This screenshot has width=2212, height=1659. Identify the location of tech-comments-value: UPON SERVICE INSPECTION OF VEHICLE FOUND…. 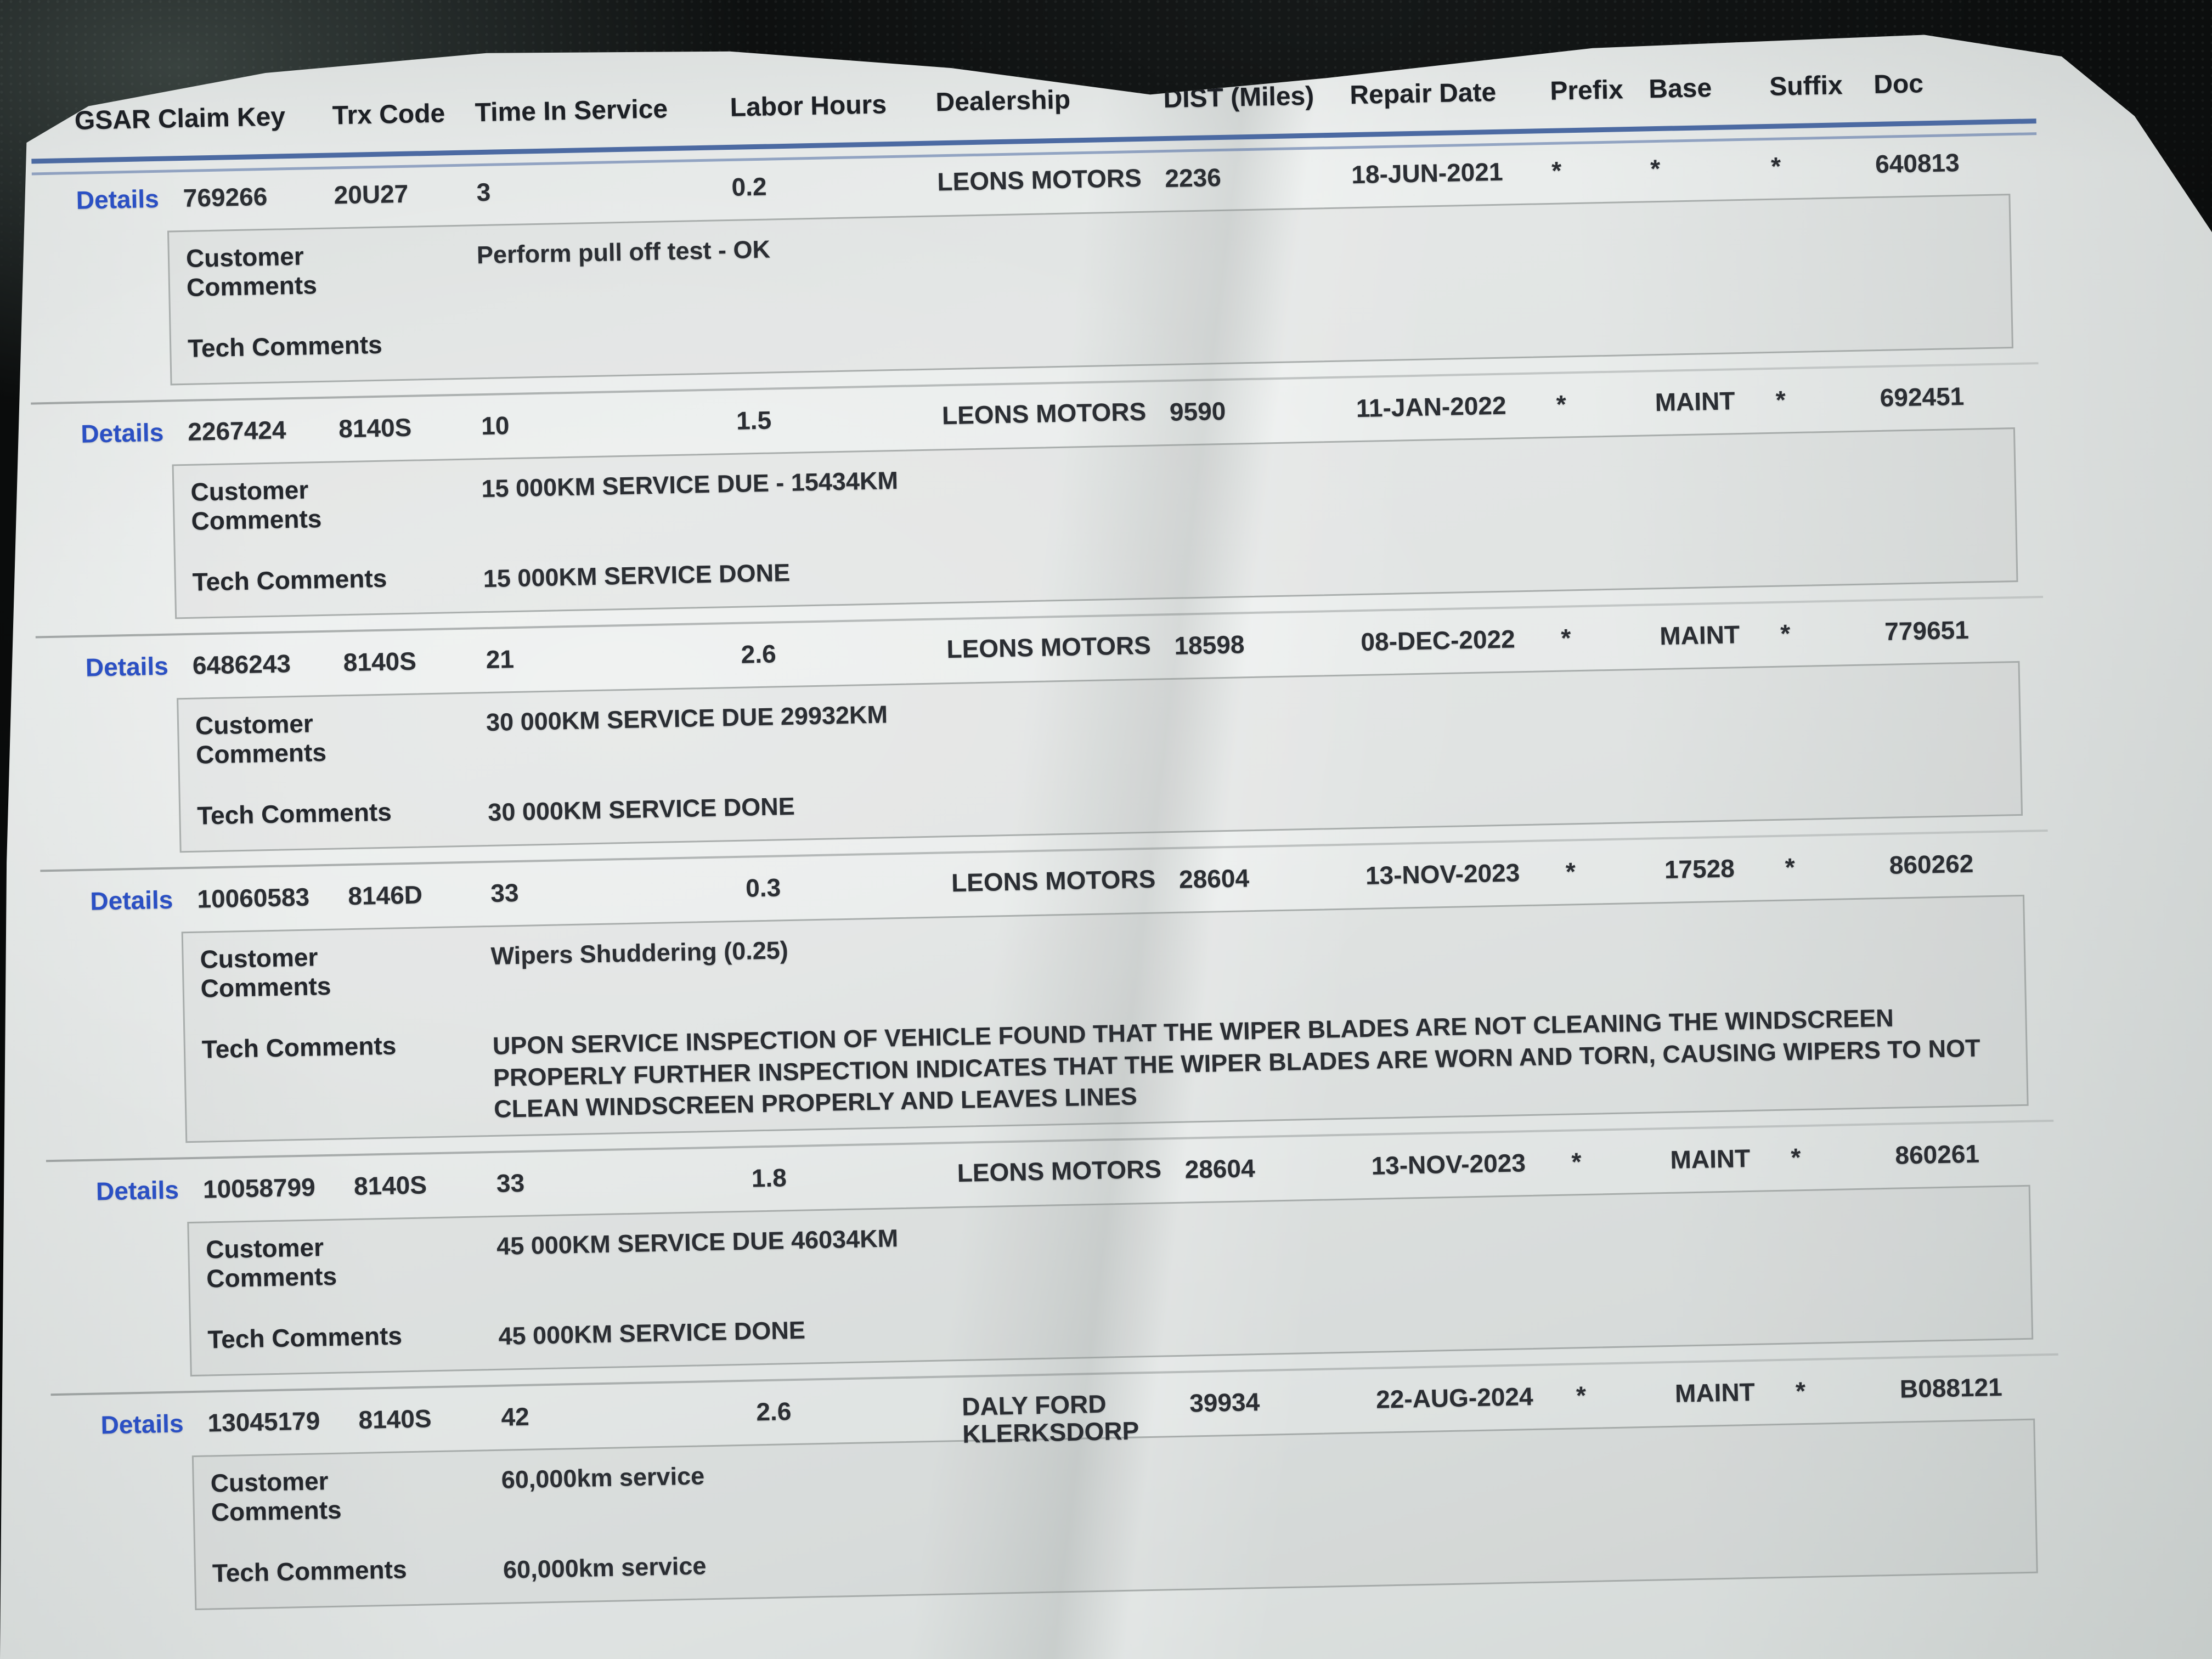
(1236, 1063).